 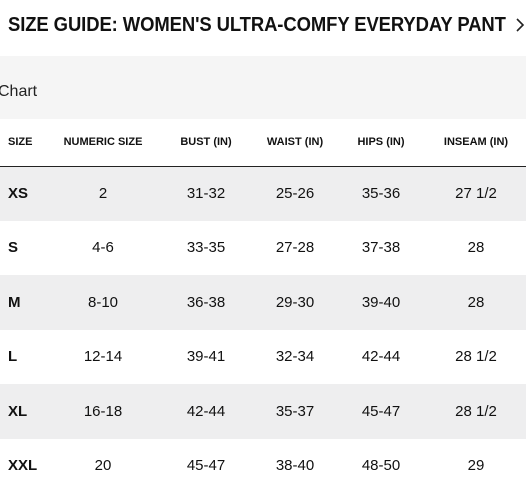 What do you see at coordinates (24, 142) in the screenshot?
I see `column-header-size: SIZE` at bounding box center [24, 142].